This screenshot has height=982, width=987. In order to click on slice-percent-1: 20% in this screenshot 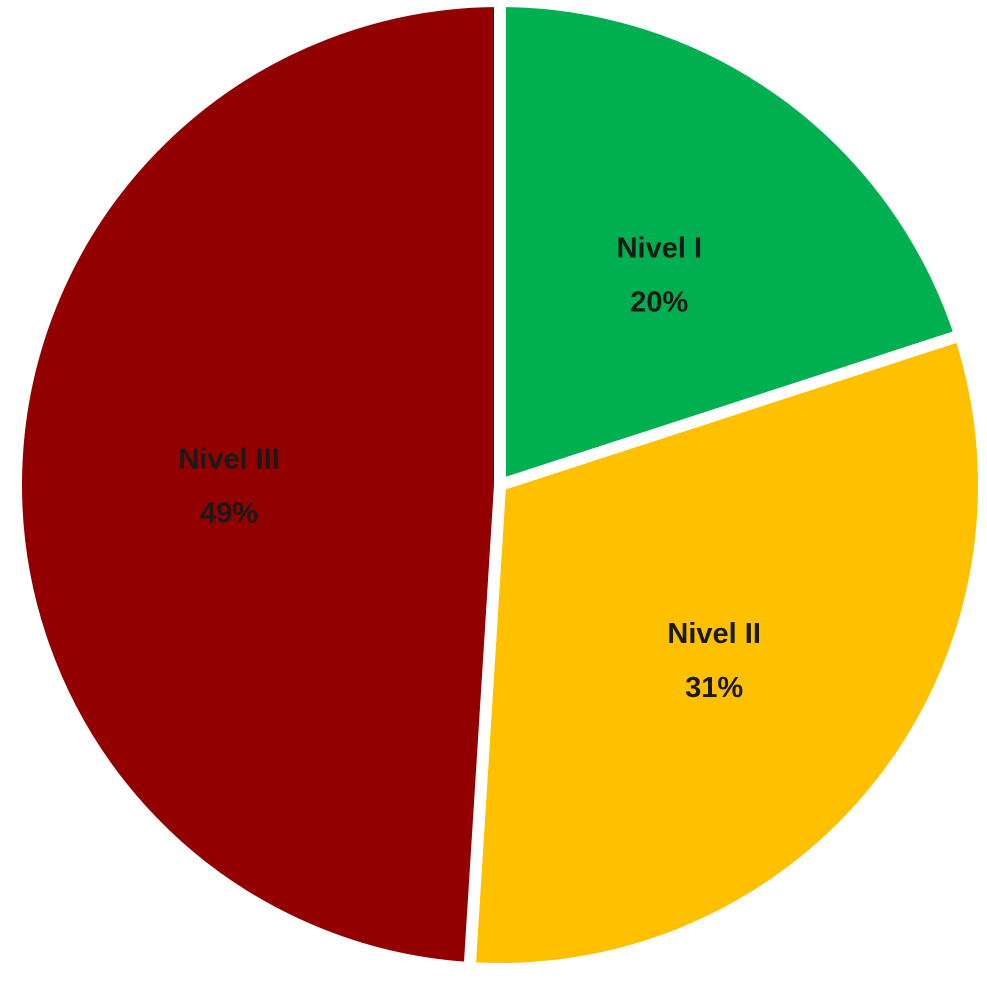, I will do `click(659, 303)`.